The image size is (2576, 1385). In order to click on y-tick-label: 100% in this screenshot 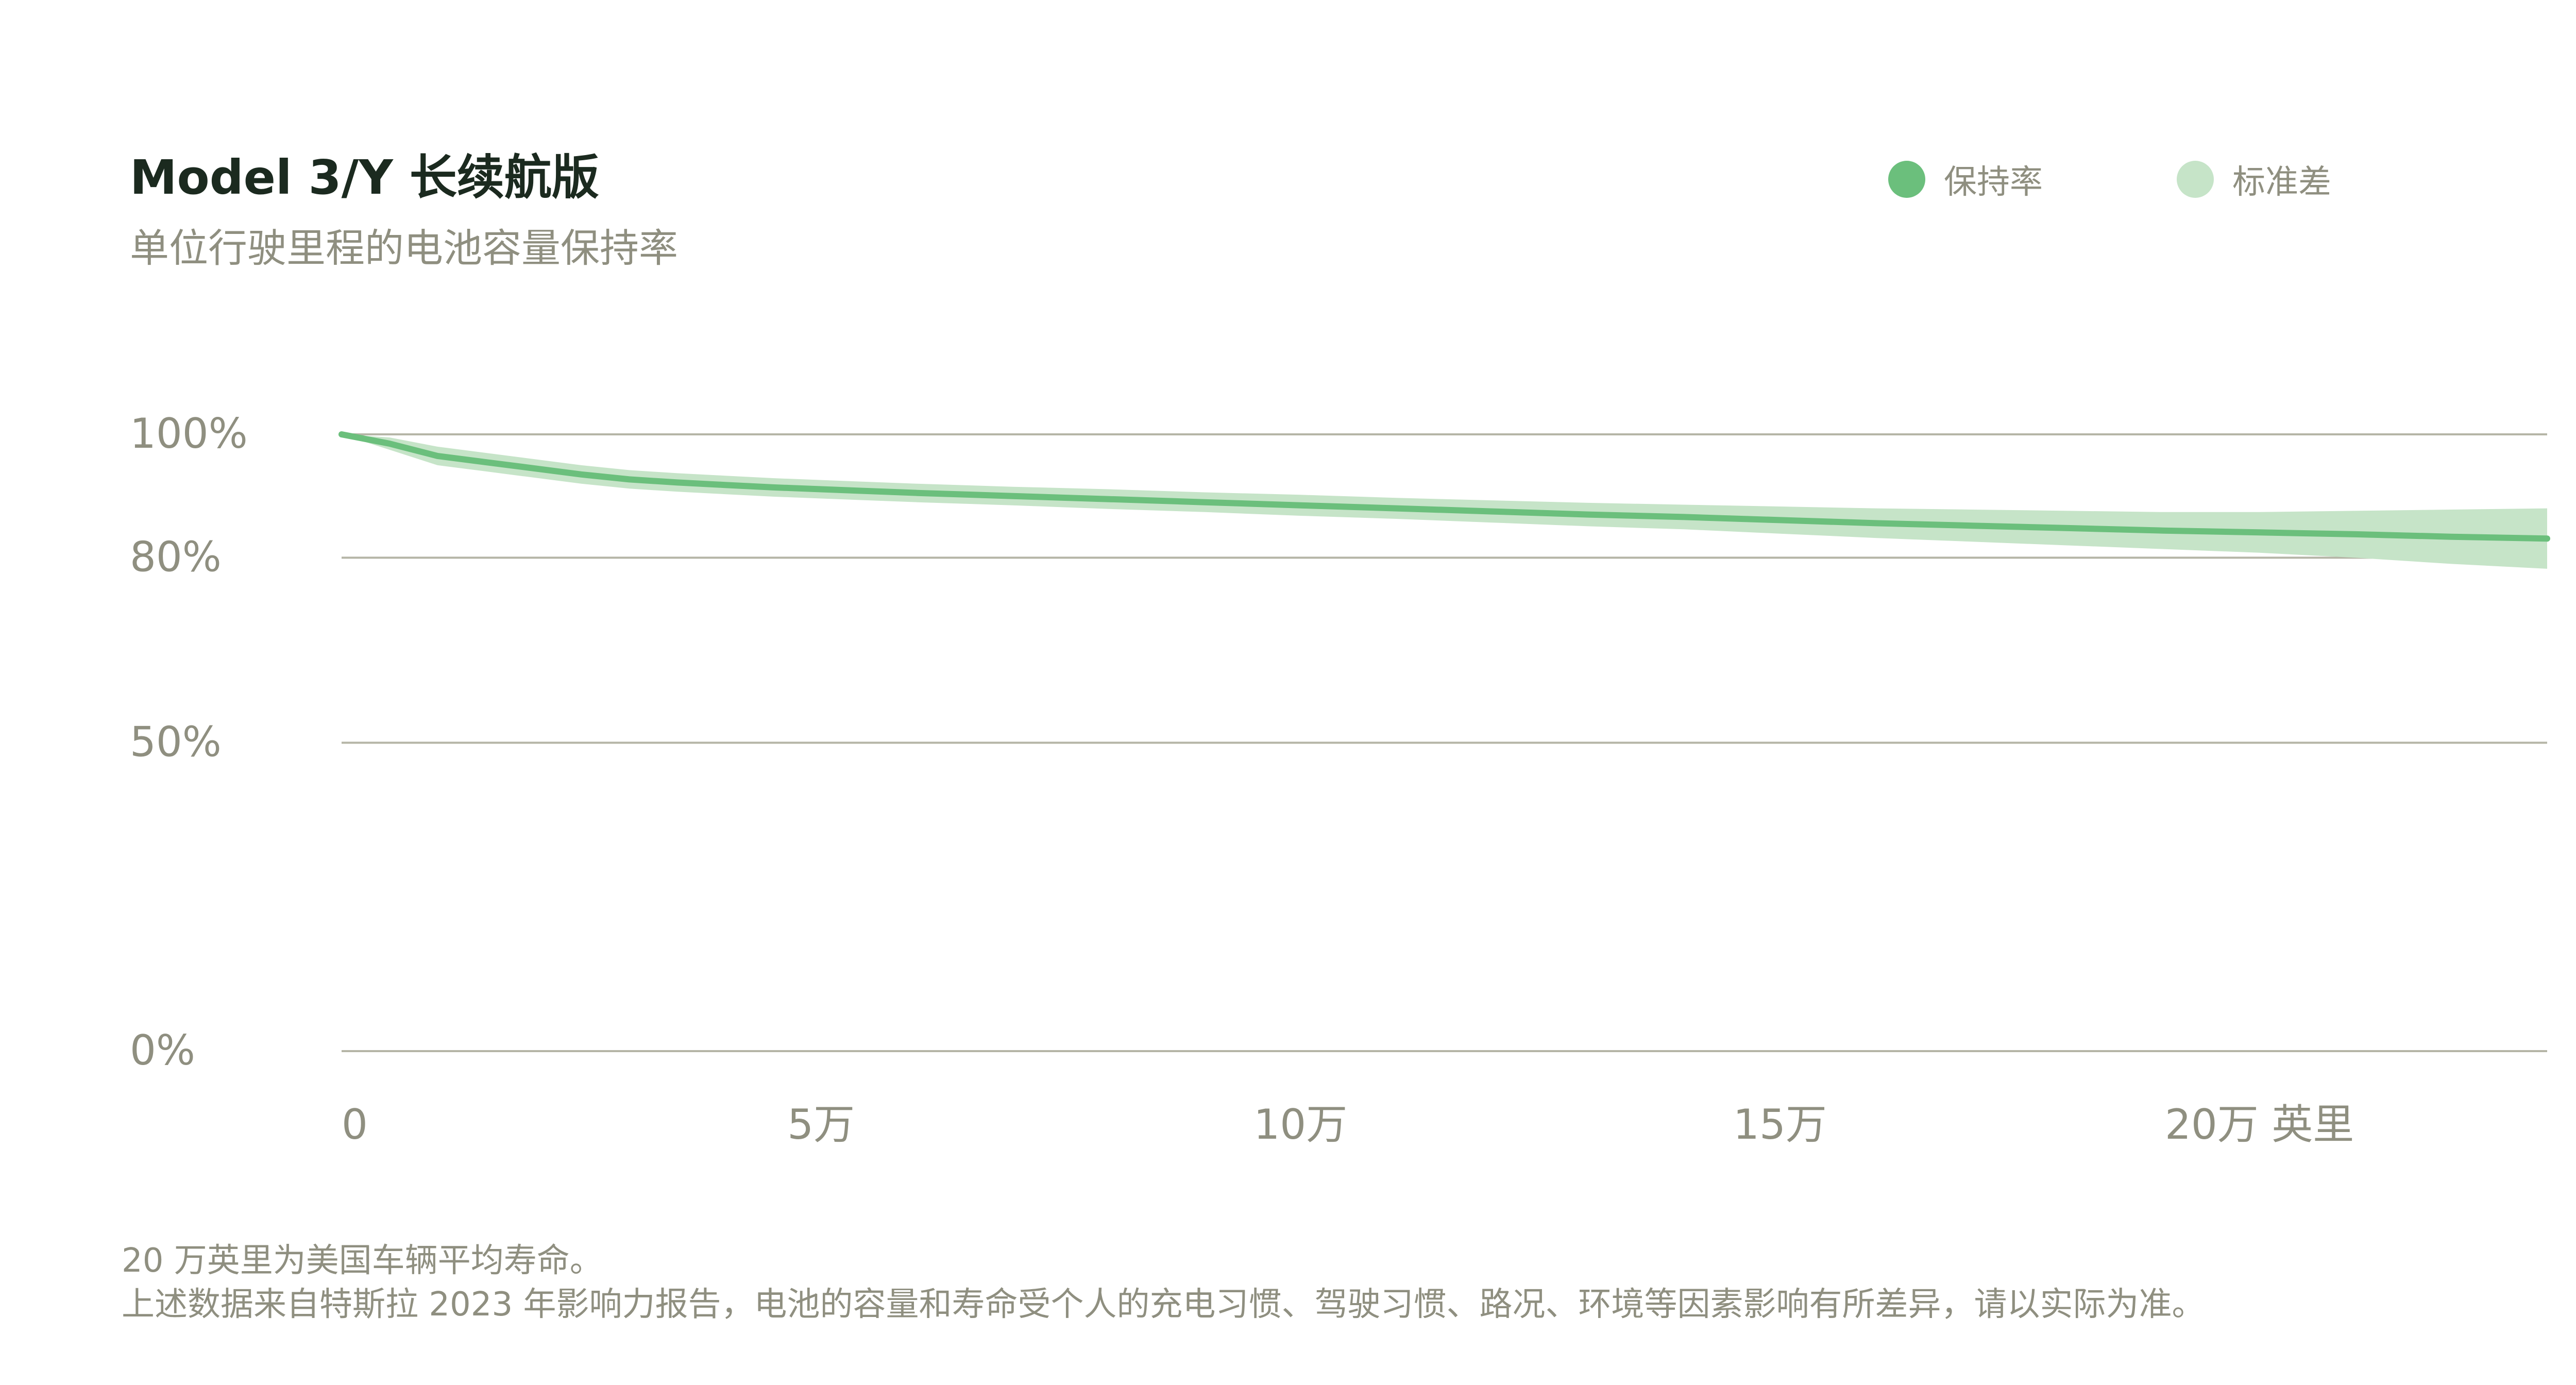, I will do `click(189, 434)`.